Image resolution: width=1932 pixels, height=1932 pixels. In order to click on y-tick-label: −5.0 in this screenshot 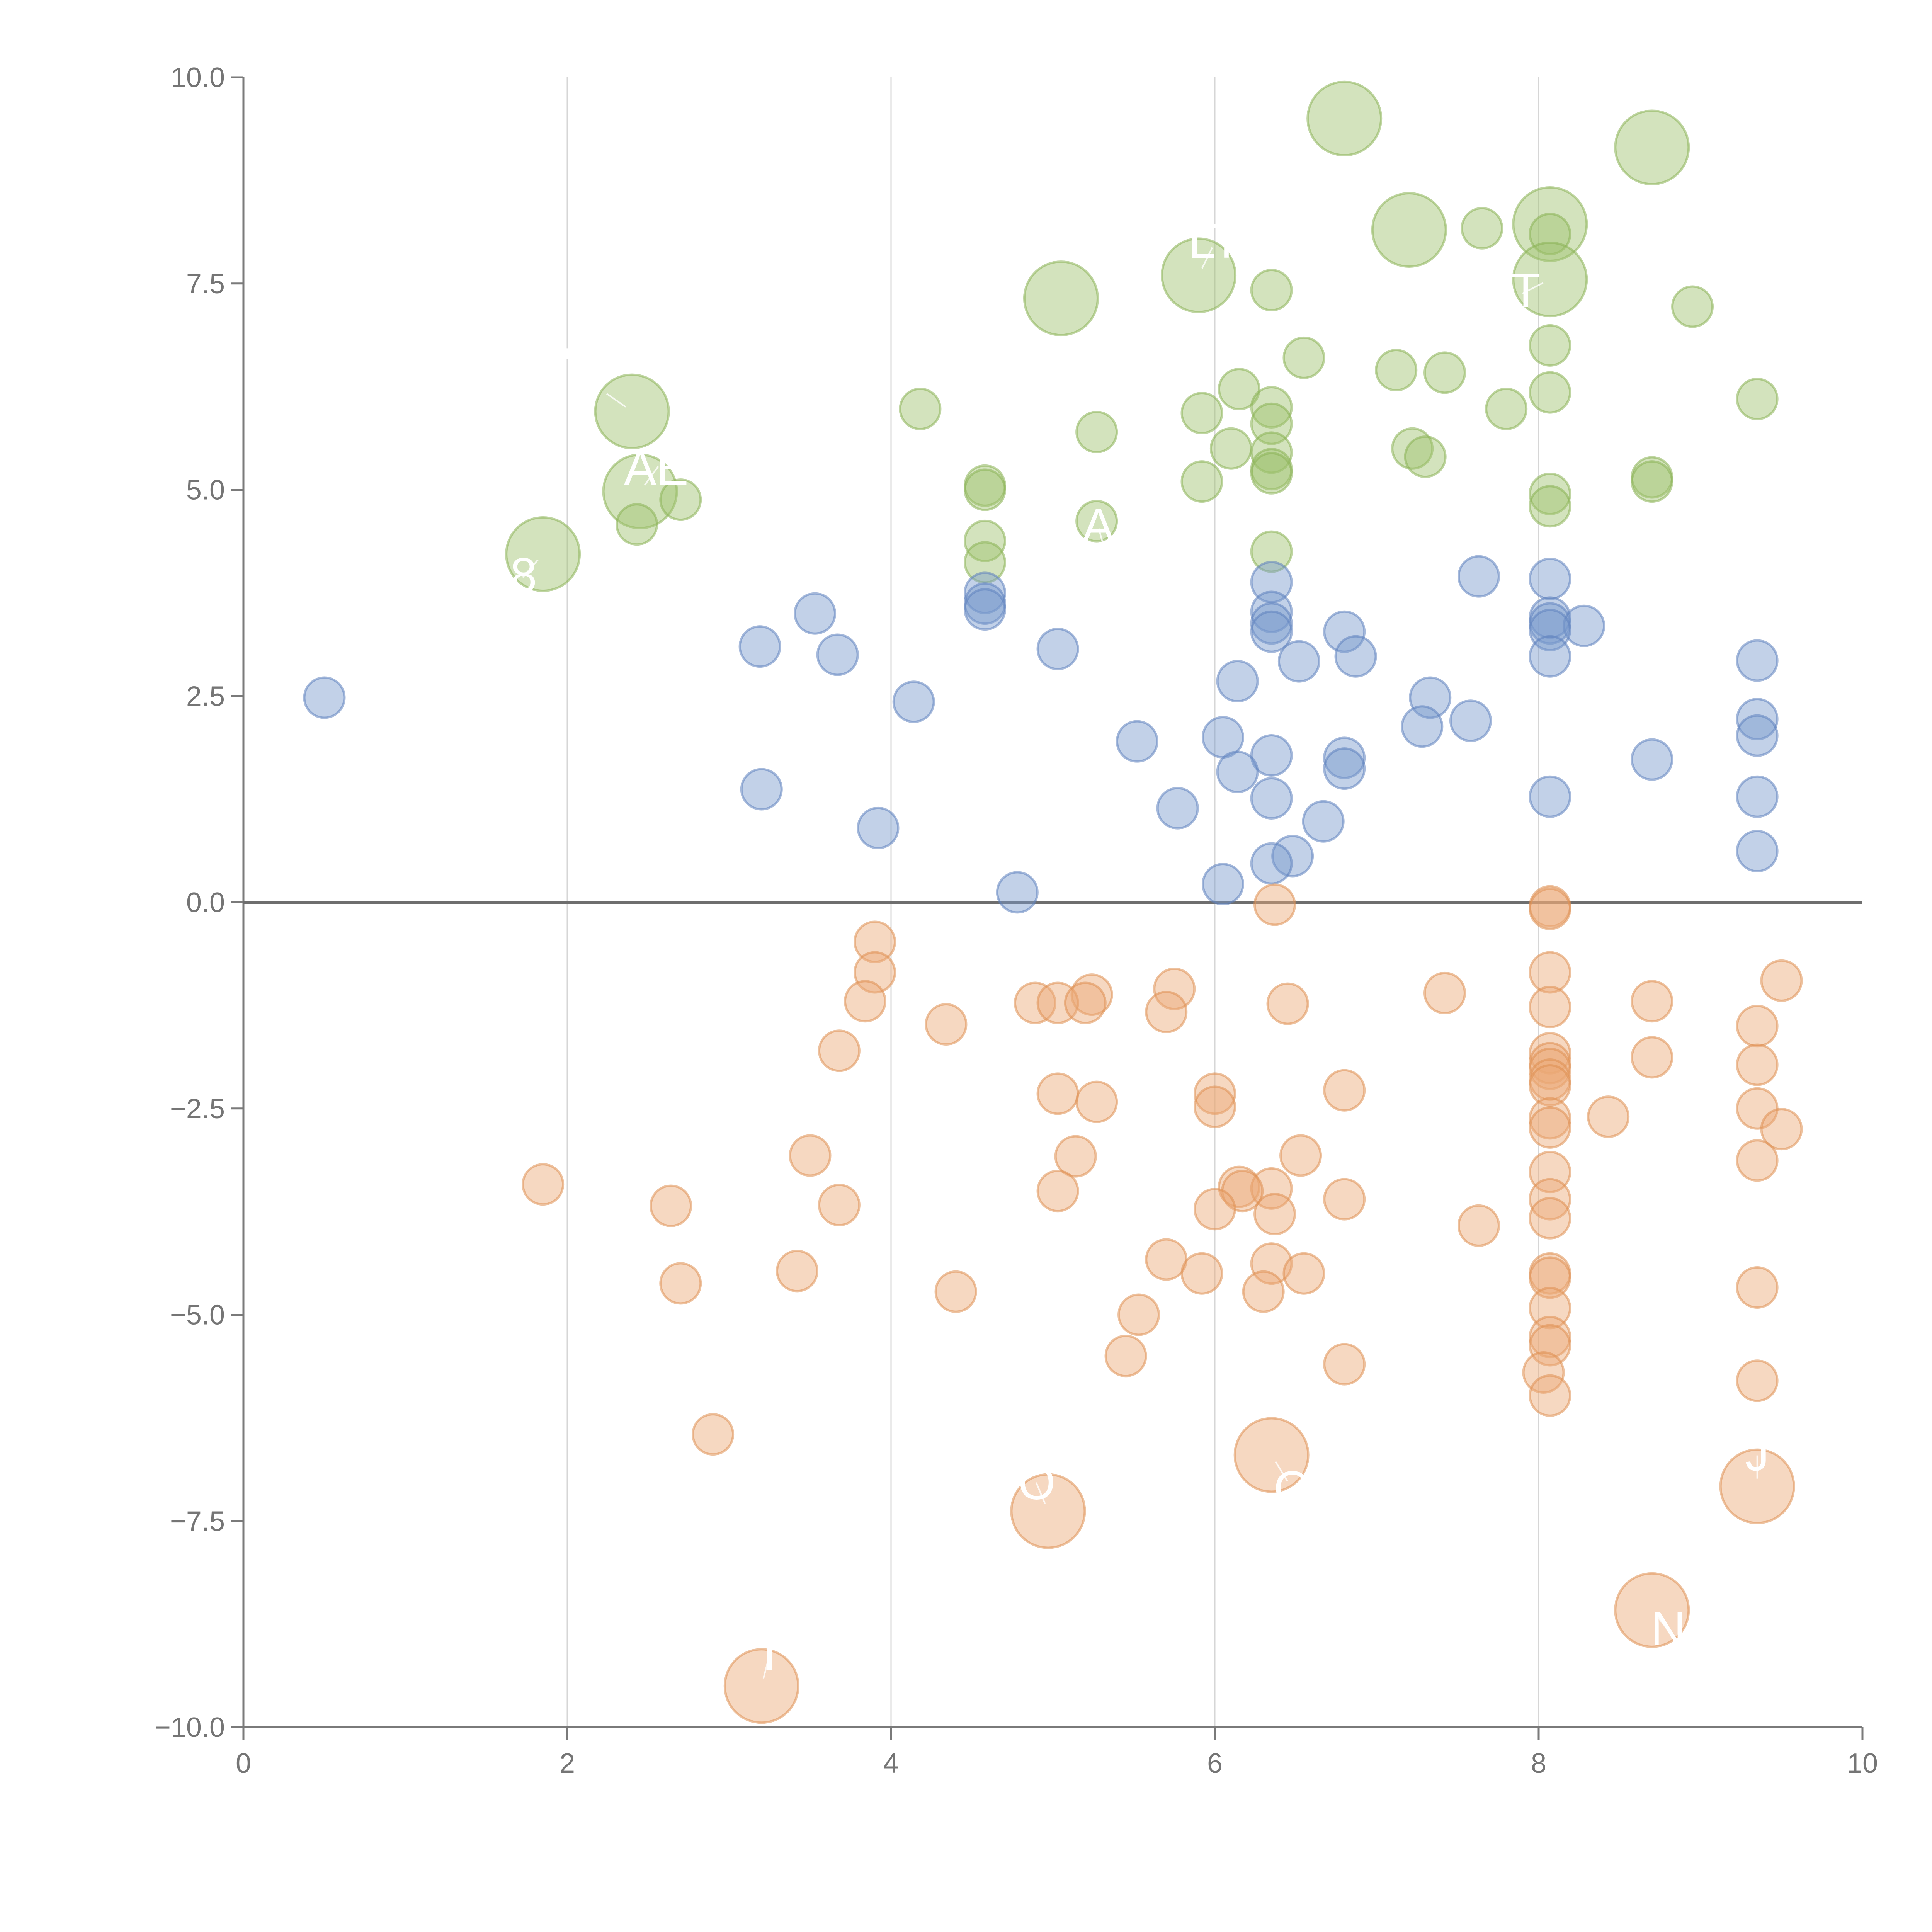, I will do `click(198, 1315)`.